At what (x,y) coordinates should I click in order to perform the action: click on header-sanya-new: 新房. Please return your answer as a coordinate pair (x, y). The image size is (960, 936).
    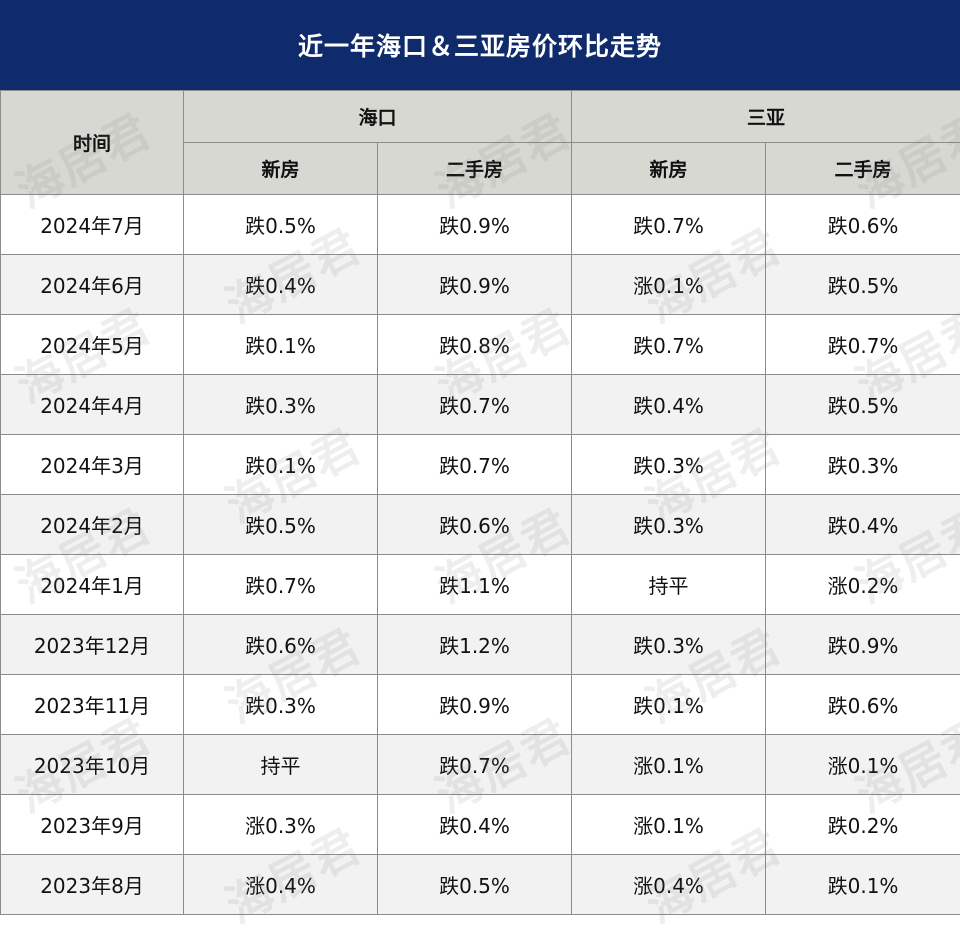
    Looking at the image, I should click on (669, 169).